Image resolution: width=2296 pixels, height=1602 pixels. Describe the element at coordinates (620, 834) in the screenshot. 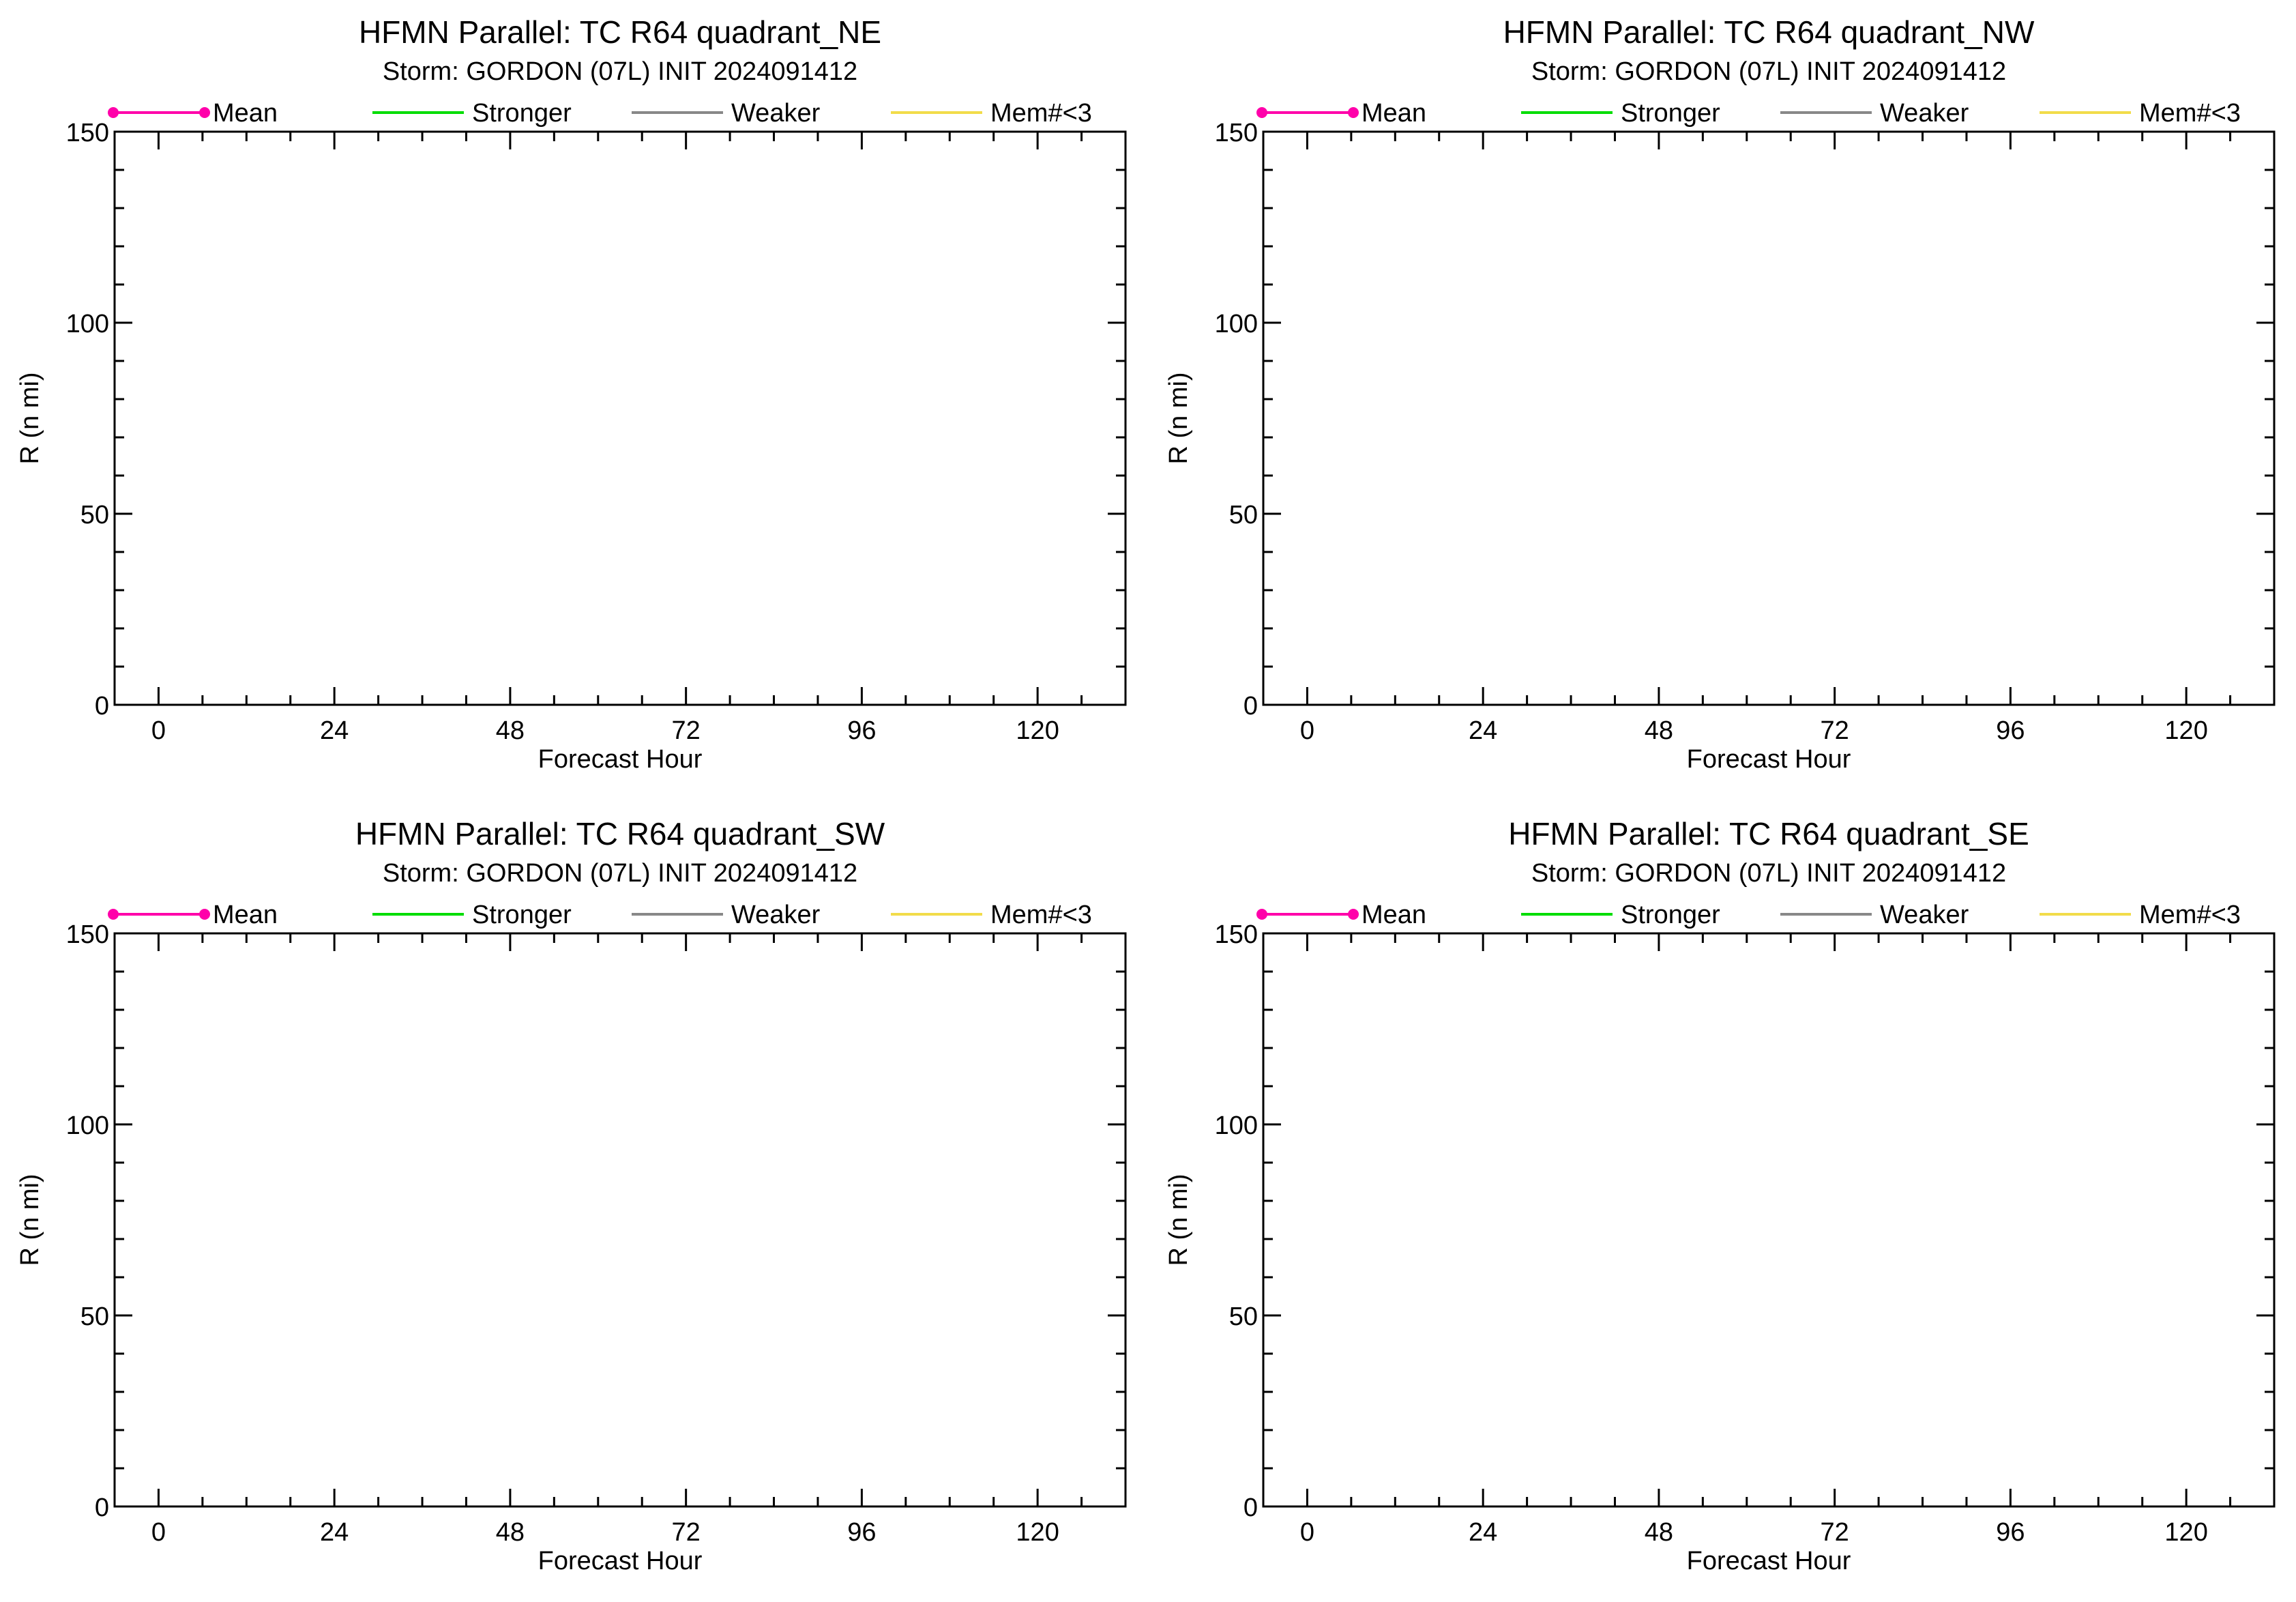

I see `chart-title: HFMN Parallel: TC R64 quadrant_SW` at that location.